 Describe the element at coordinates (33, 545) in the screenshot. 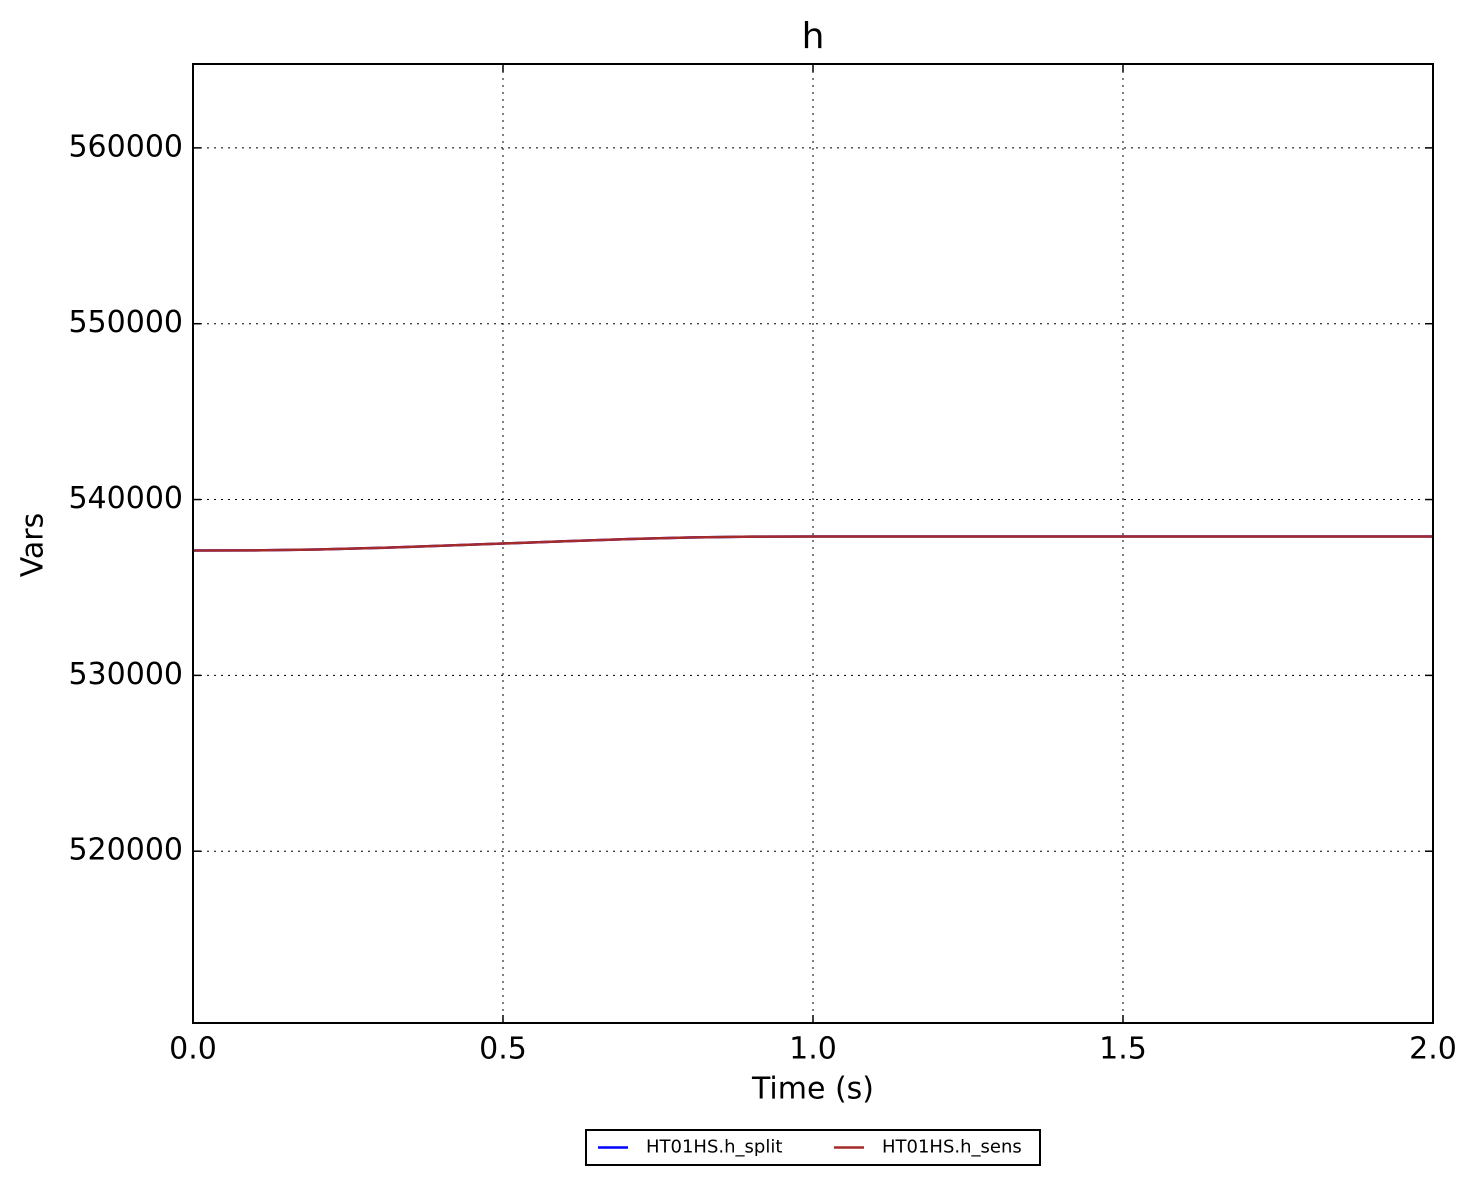

I see `y-axis-label: Vars` at that location.